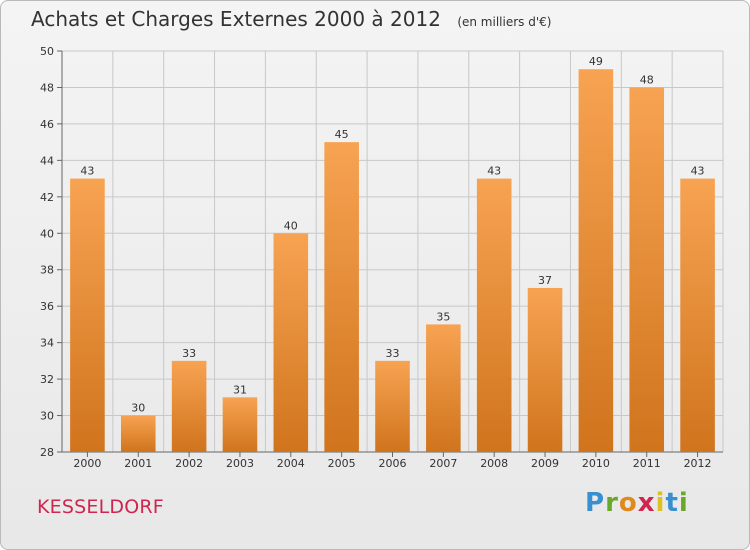 This screenshot has height=550, width=750. I want to click on x-tick-label: 2001, so click(138, 463).